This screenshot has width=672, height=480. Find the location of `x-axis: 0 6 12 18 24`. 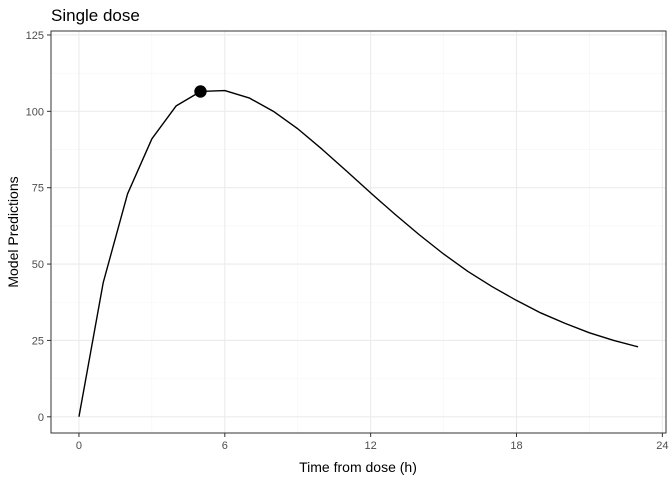

x-axis: 0 6 12 18 24 is located at coordinates (372, 442).